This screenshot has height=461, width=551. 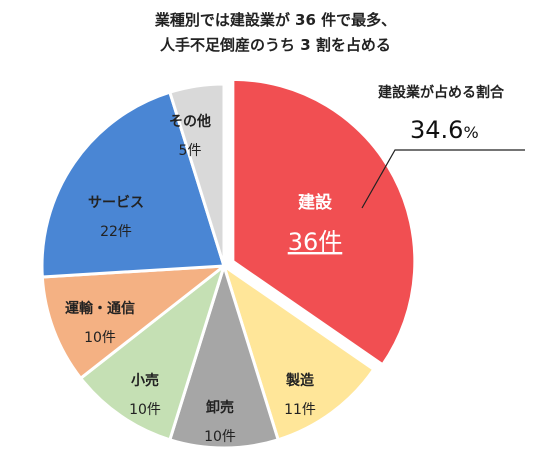 I want to click on callout-leader-line, so click(x=443, y=179).